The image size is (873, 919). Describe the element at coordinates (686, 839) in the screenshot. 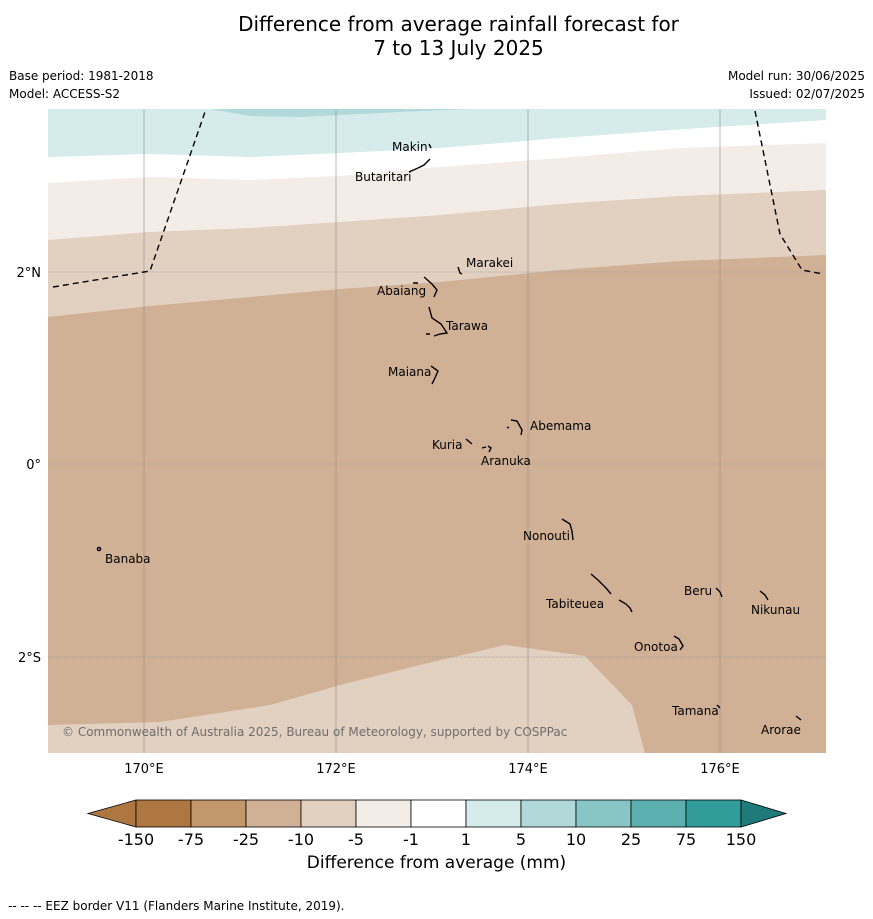

I see `colorbar-tick-label: 75` at that location.